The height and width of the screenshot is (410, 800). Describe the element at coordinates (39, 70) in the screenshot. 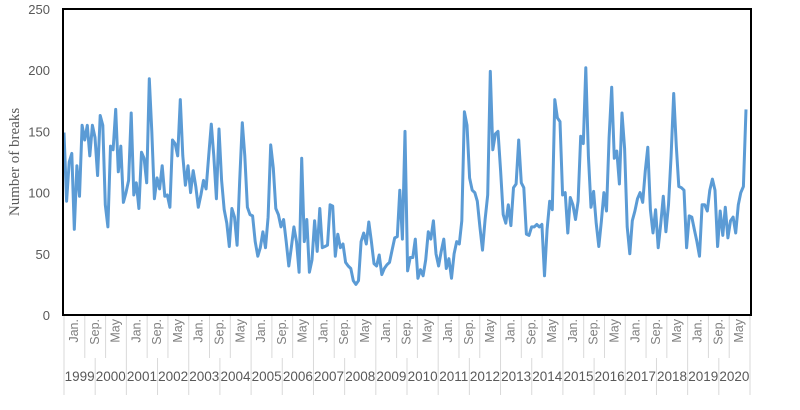

I see `y-tick-label: 200` at that location.